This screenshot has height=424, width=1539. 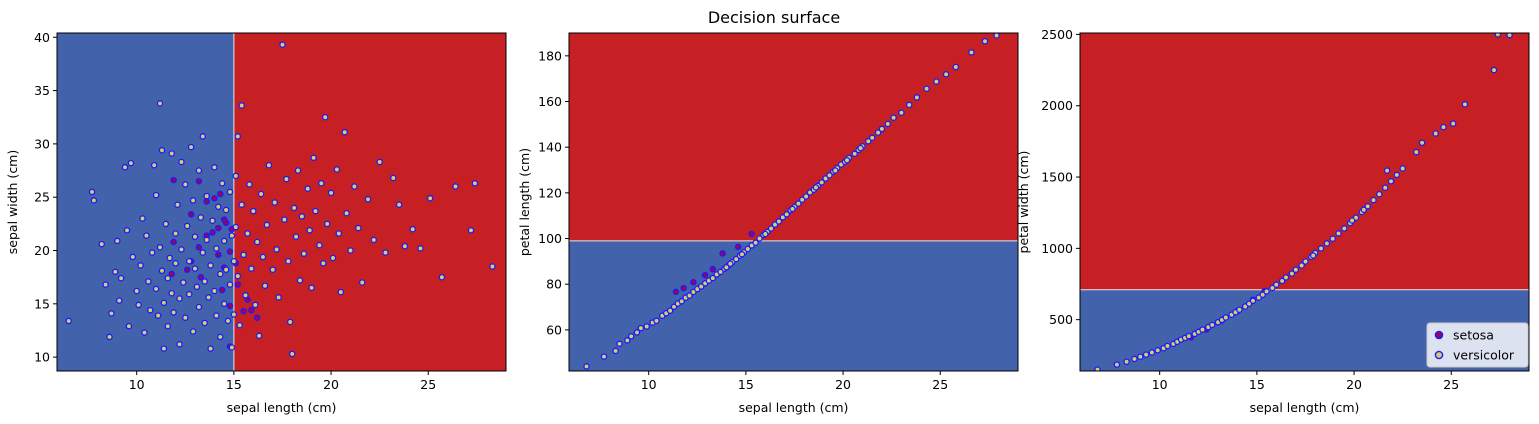 I want to click on y-tick-label: 1000, so click(x=1057, y=248).